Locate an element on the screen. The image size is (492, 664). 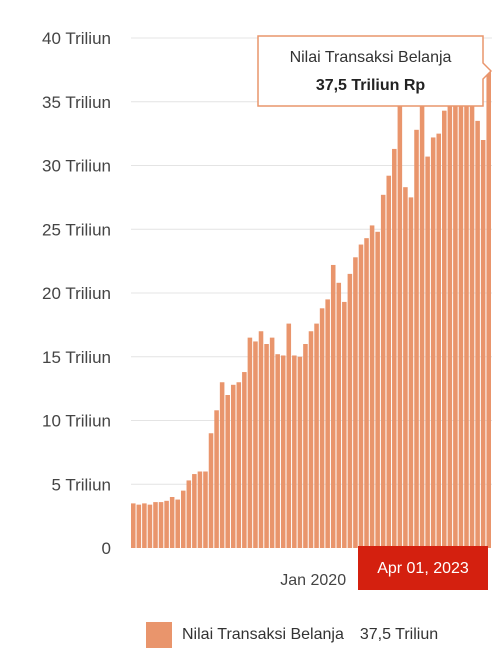
x-tick-label: Jan 2020 is located at coordinates (313, 580).